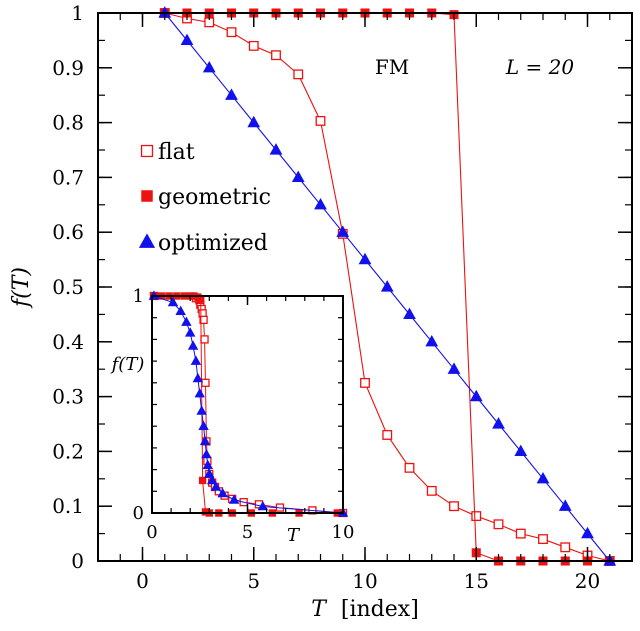 The image size is (640, 631). I want to click on main-y-tick-label: 0.4, so click(68, 342).